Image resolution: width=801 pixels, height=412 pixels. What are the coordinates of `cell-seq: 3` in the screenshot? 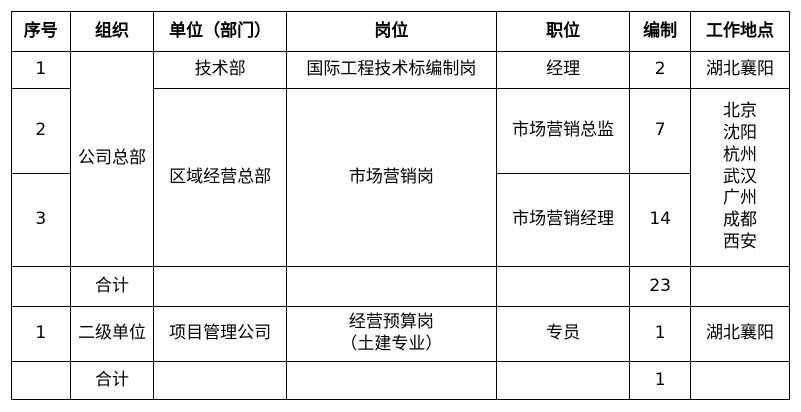 It's located at (41, 220).